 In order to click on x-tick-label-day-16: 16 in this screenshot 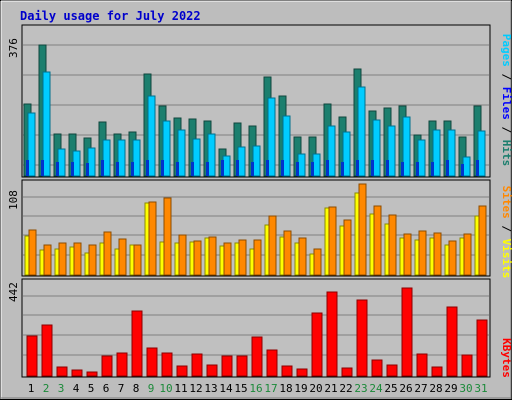, I will do `click(255, 388)`.